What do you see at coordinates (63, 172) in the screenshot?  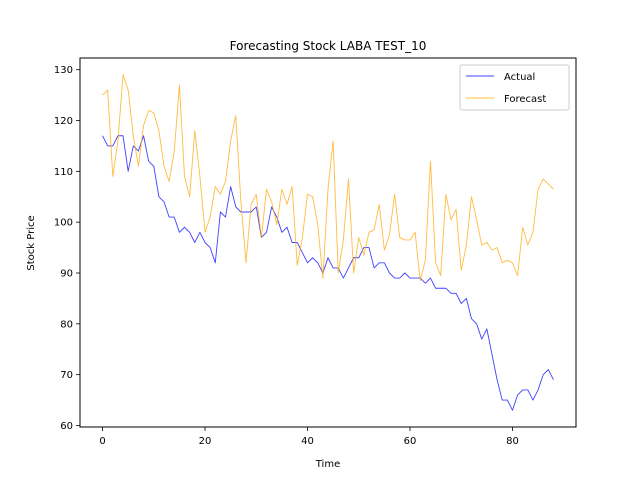 I see `y-tick-label: 110` at bounding box center [63, 172].